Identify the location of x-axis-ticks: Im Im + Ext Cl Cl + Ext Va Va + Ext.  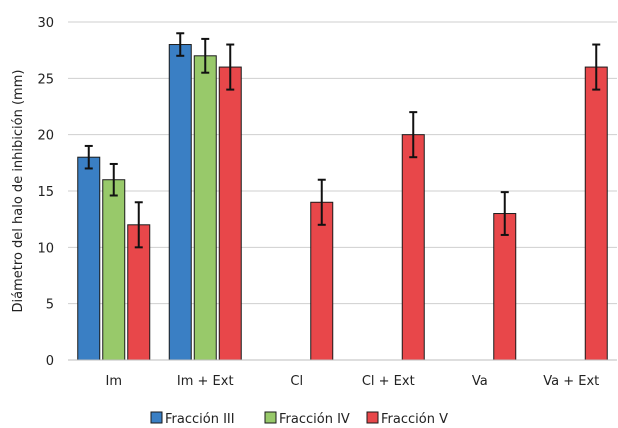
(353, 381).